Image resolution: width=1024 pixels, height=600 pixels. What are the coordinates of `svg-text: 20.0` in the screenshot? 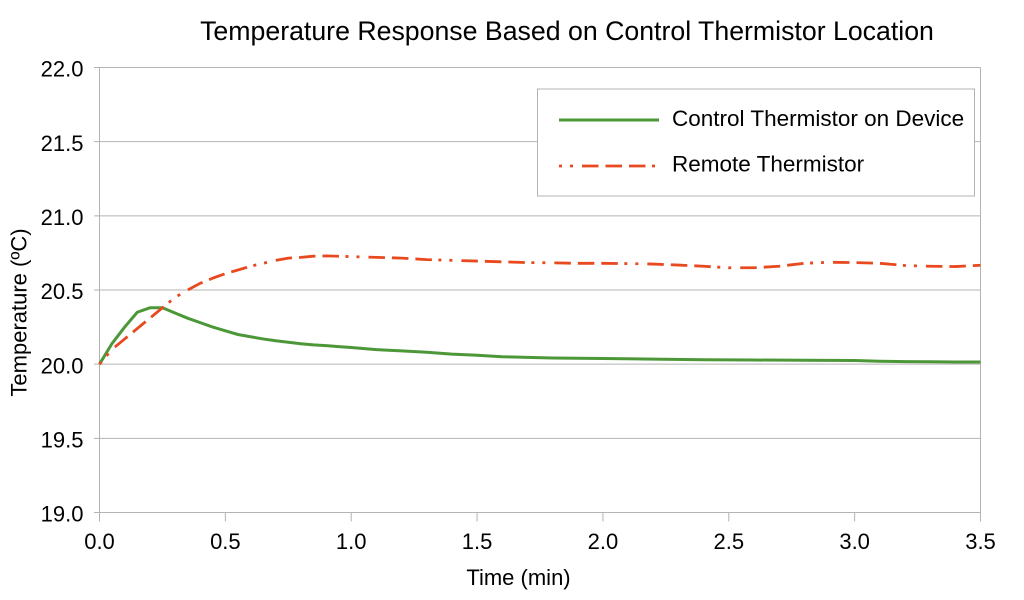 It's located at (62, 365).